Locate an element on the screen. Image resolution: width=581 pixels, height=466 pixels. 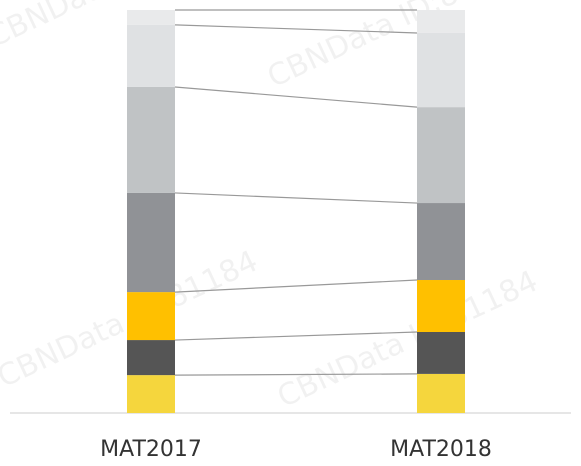
x-tick-label: MAT2017 is located at coordinates (151, 449).